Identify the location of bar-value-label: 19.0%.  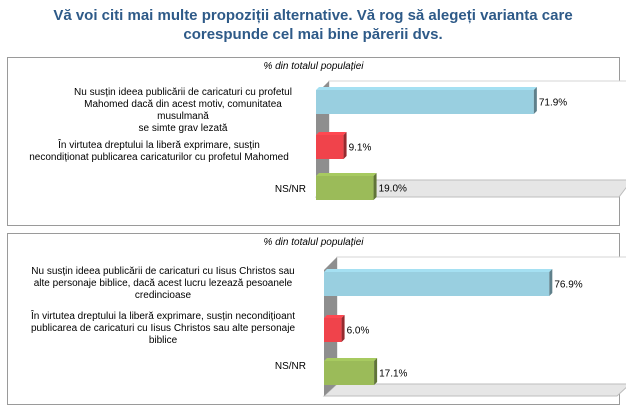
(393, 189).